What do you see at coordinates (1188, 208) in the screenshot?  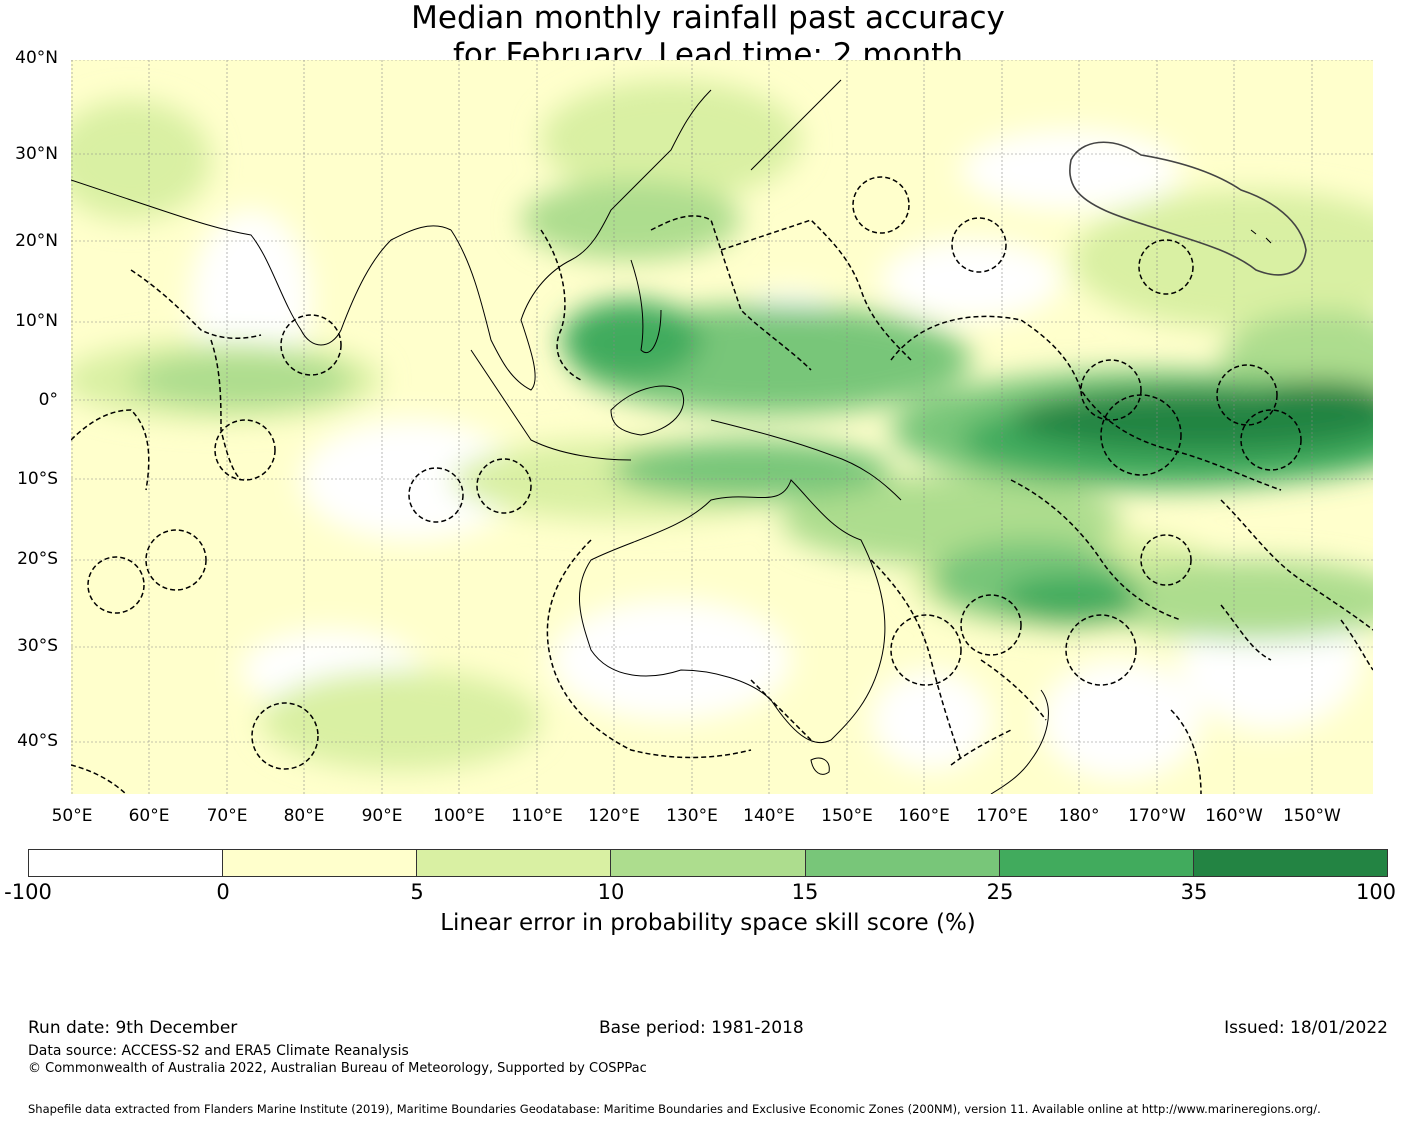 I see `hawaii-eez-boundary` at bounding box center [1188, 208].